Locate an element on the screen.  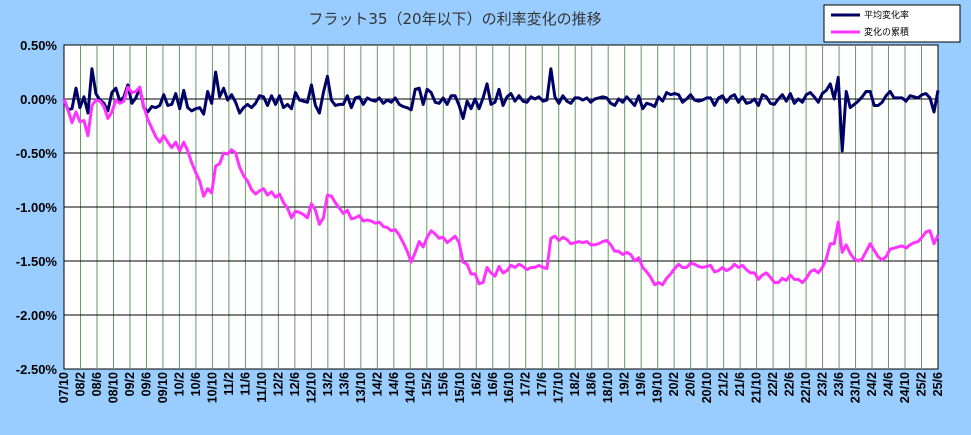
x-tick-label: 21/6 is located at coordinates (740, 384).